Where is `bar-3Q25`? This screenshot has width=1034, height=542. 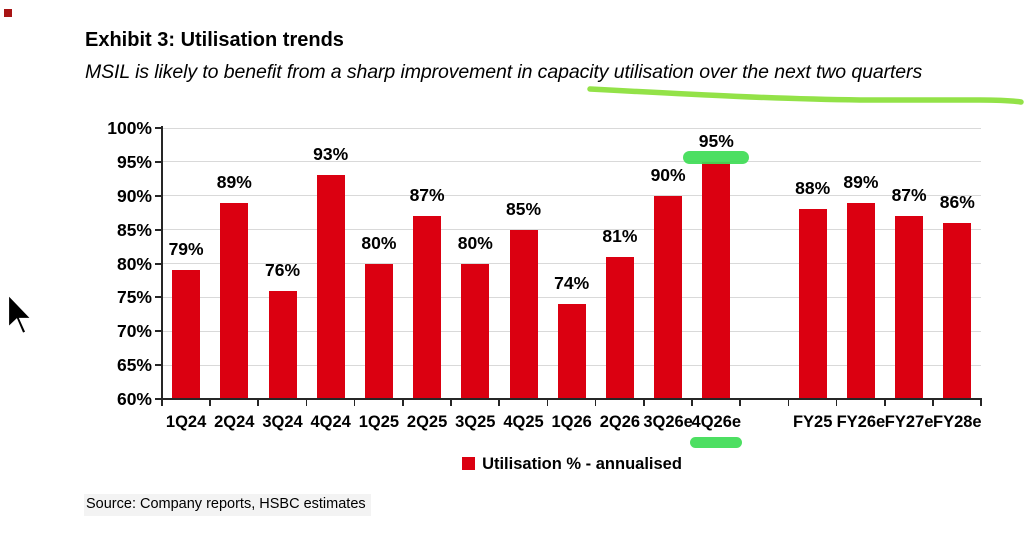
bar-3Q25 is located at coordinates (475, 330).